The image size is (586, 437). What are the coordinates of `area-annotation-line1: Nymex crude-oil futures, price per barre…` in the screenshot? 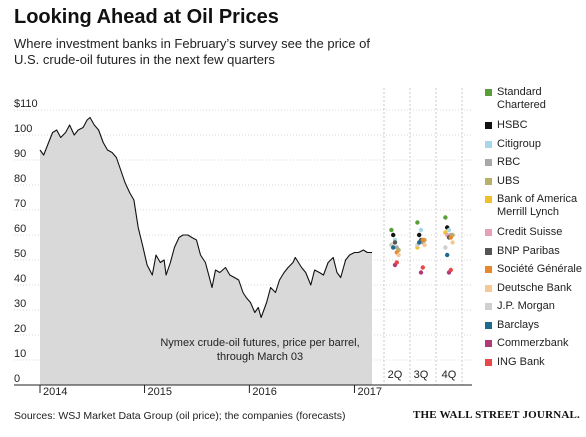 It's located at (259, 343).